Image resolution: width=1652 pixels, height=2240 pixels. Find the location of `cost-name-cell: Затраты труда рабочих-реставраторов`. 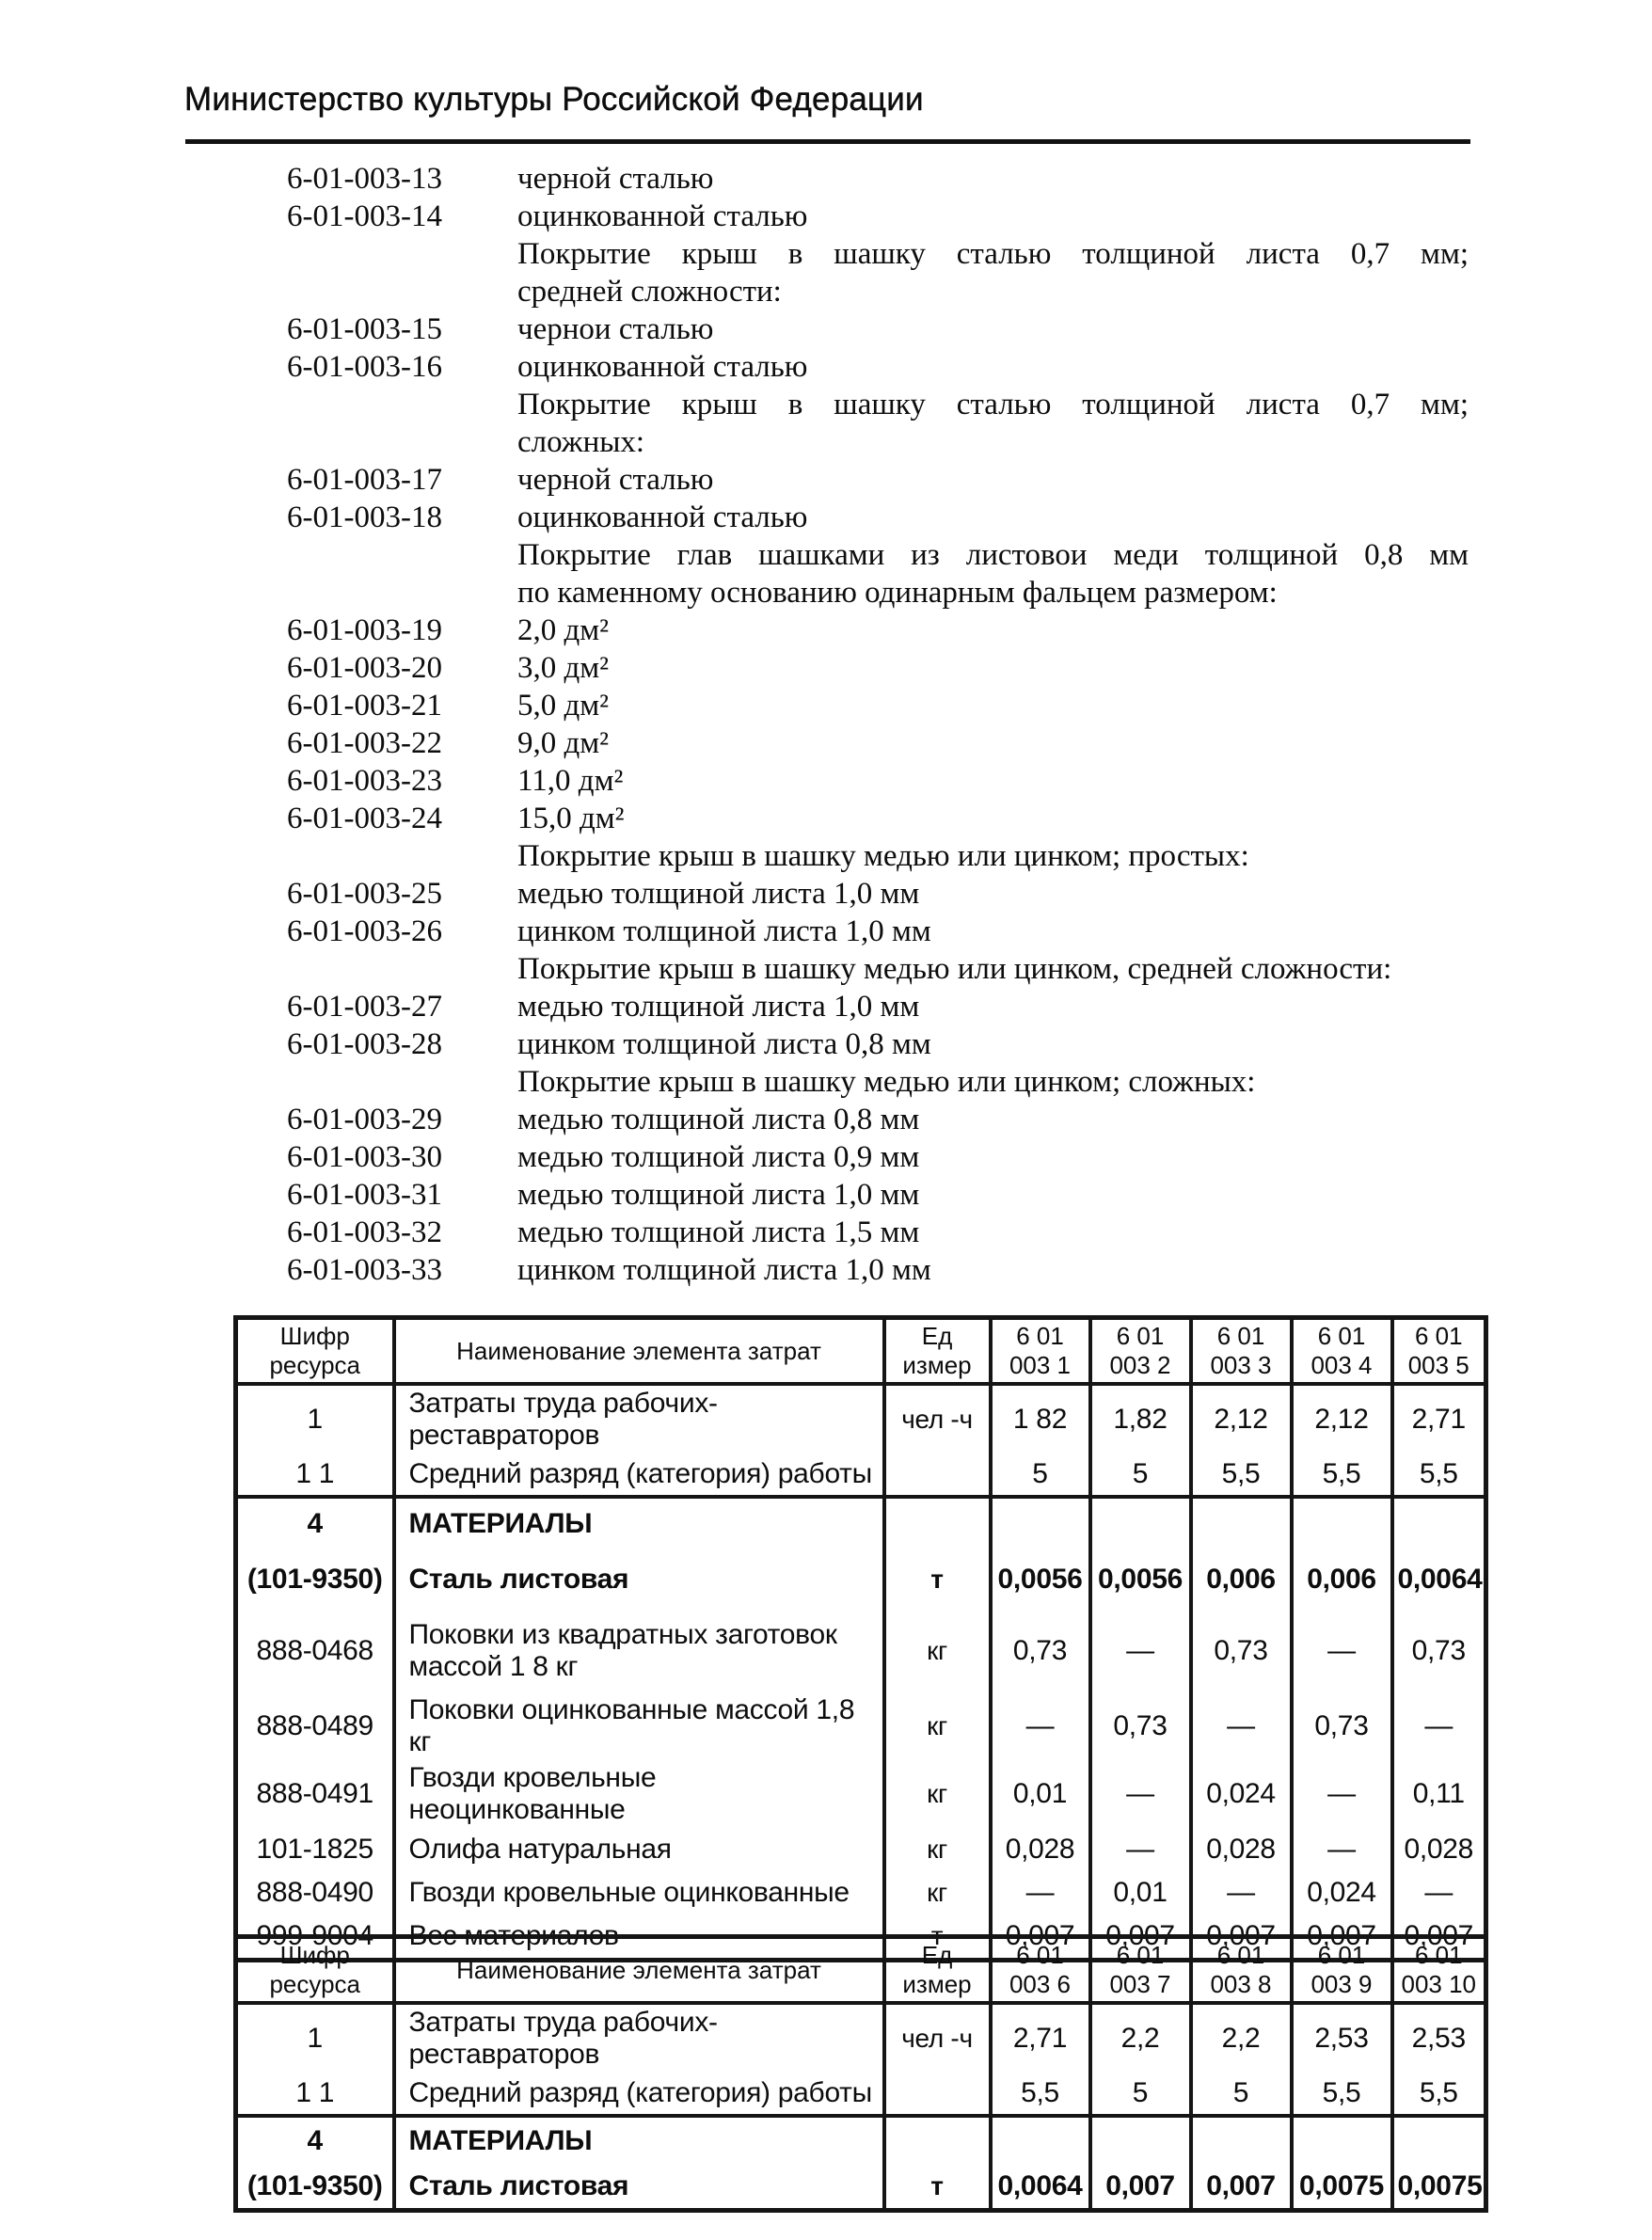

cost-name-cell: Затраты труда рабочих-реставраторов is located at coordinates (638, 1419).